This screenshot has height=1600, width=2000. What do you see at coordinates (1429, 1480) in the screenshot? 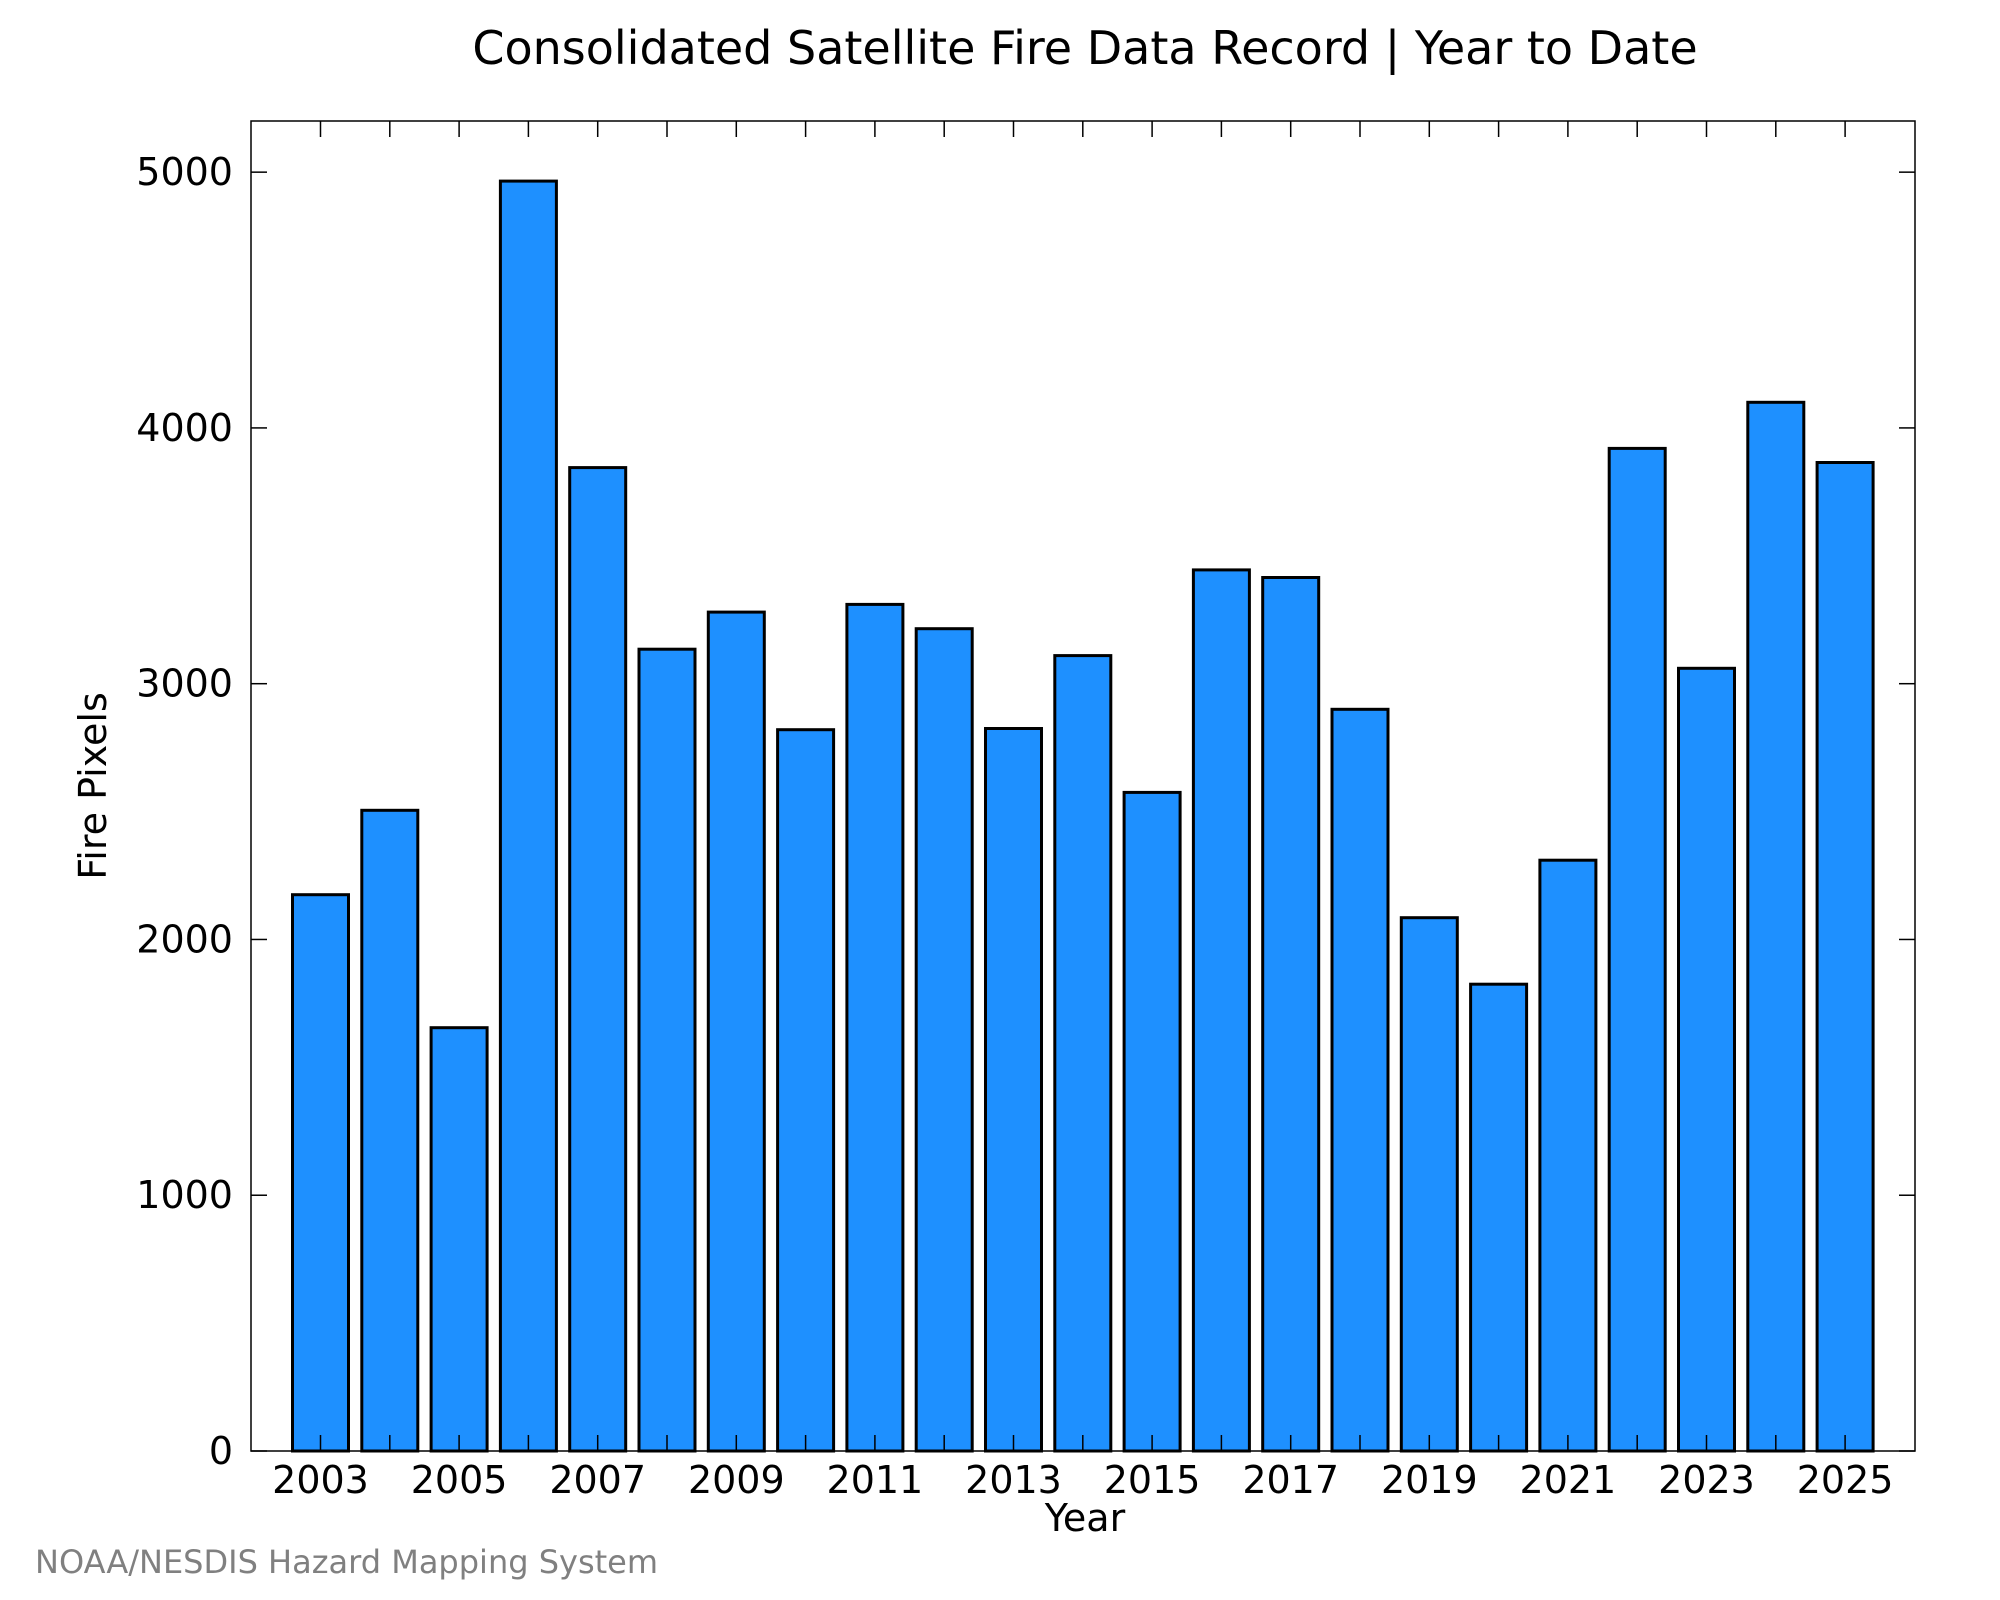
I see `x-tick-label: 2019` at bounding box center [1429, 1480].